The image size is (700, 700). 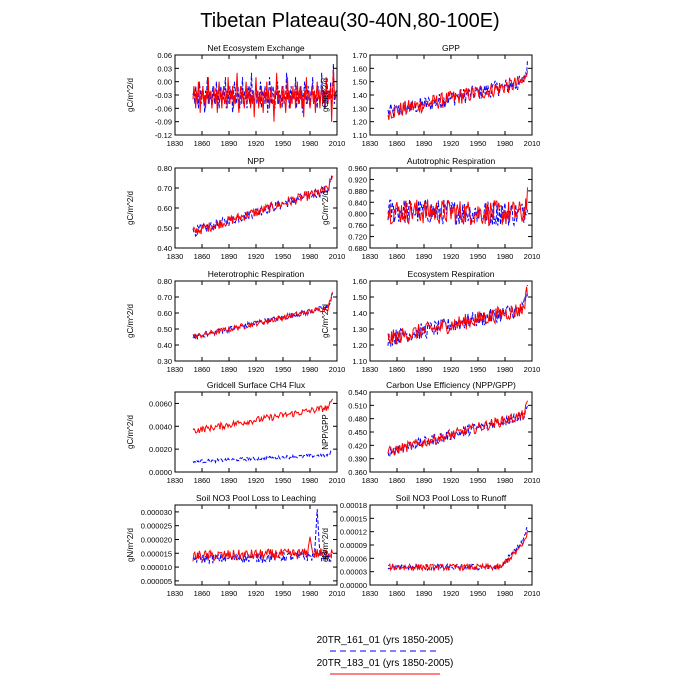 What do you see at coordinates (357, 225) in the screenshot?
I see `y-tick-label: 0.760` at bounding box center [357, 225].